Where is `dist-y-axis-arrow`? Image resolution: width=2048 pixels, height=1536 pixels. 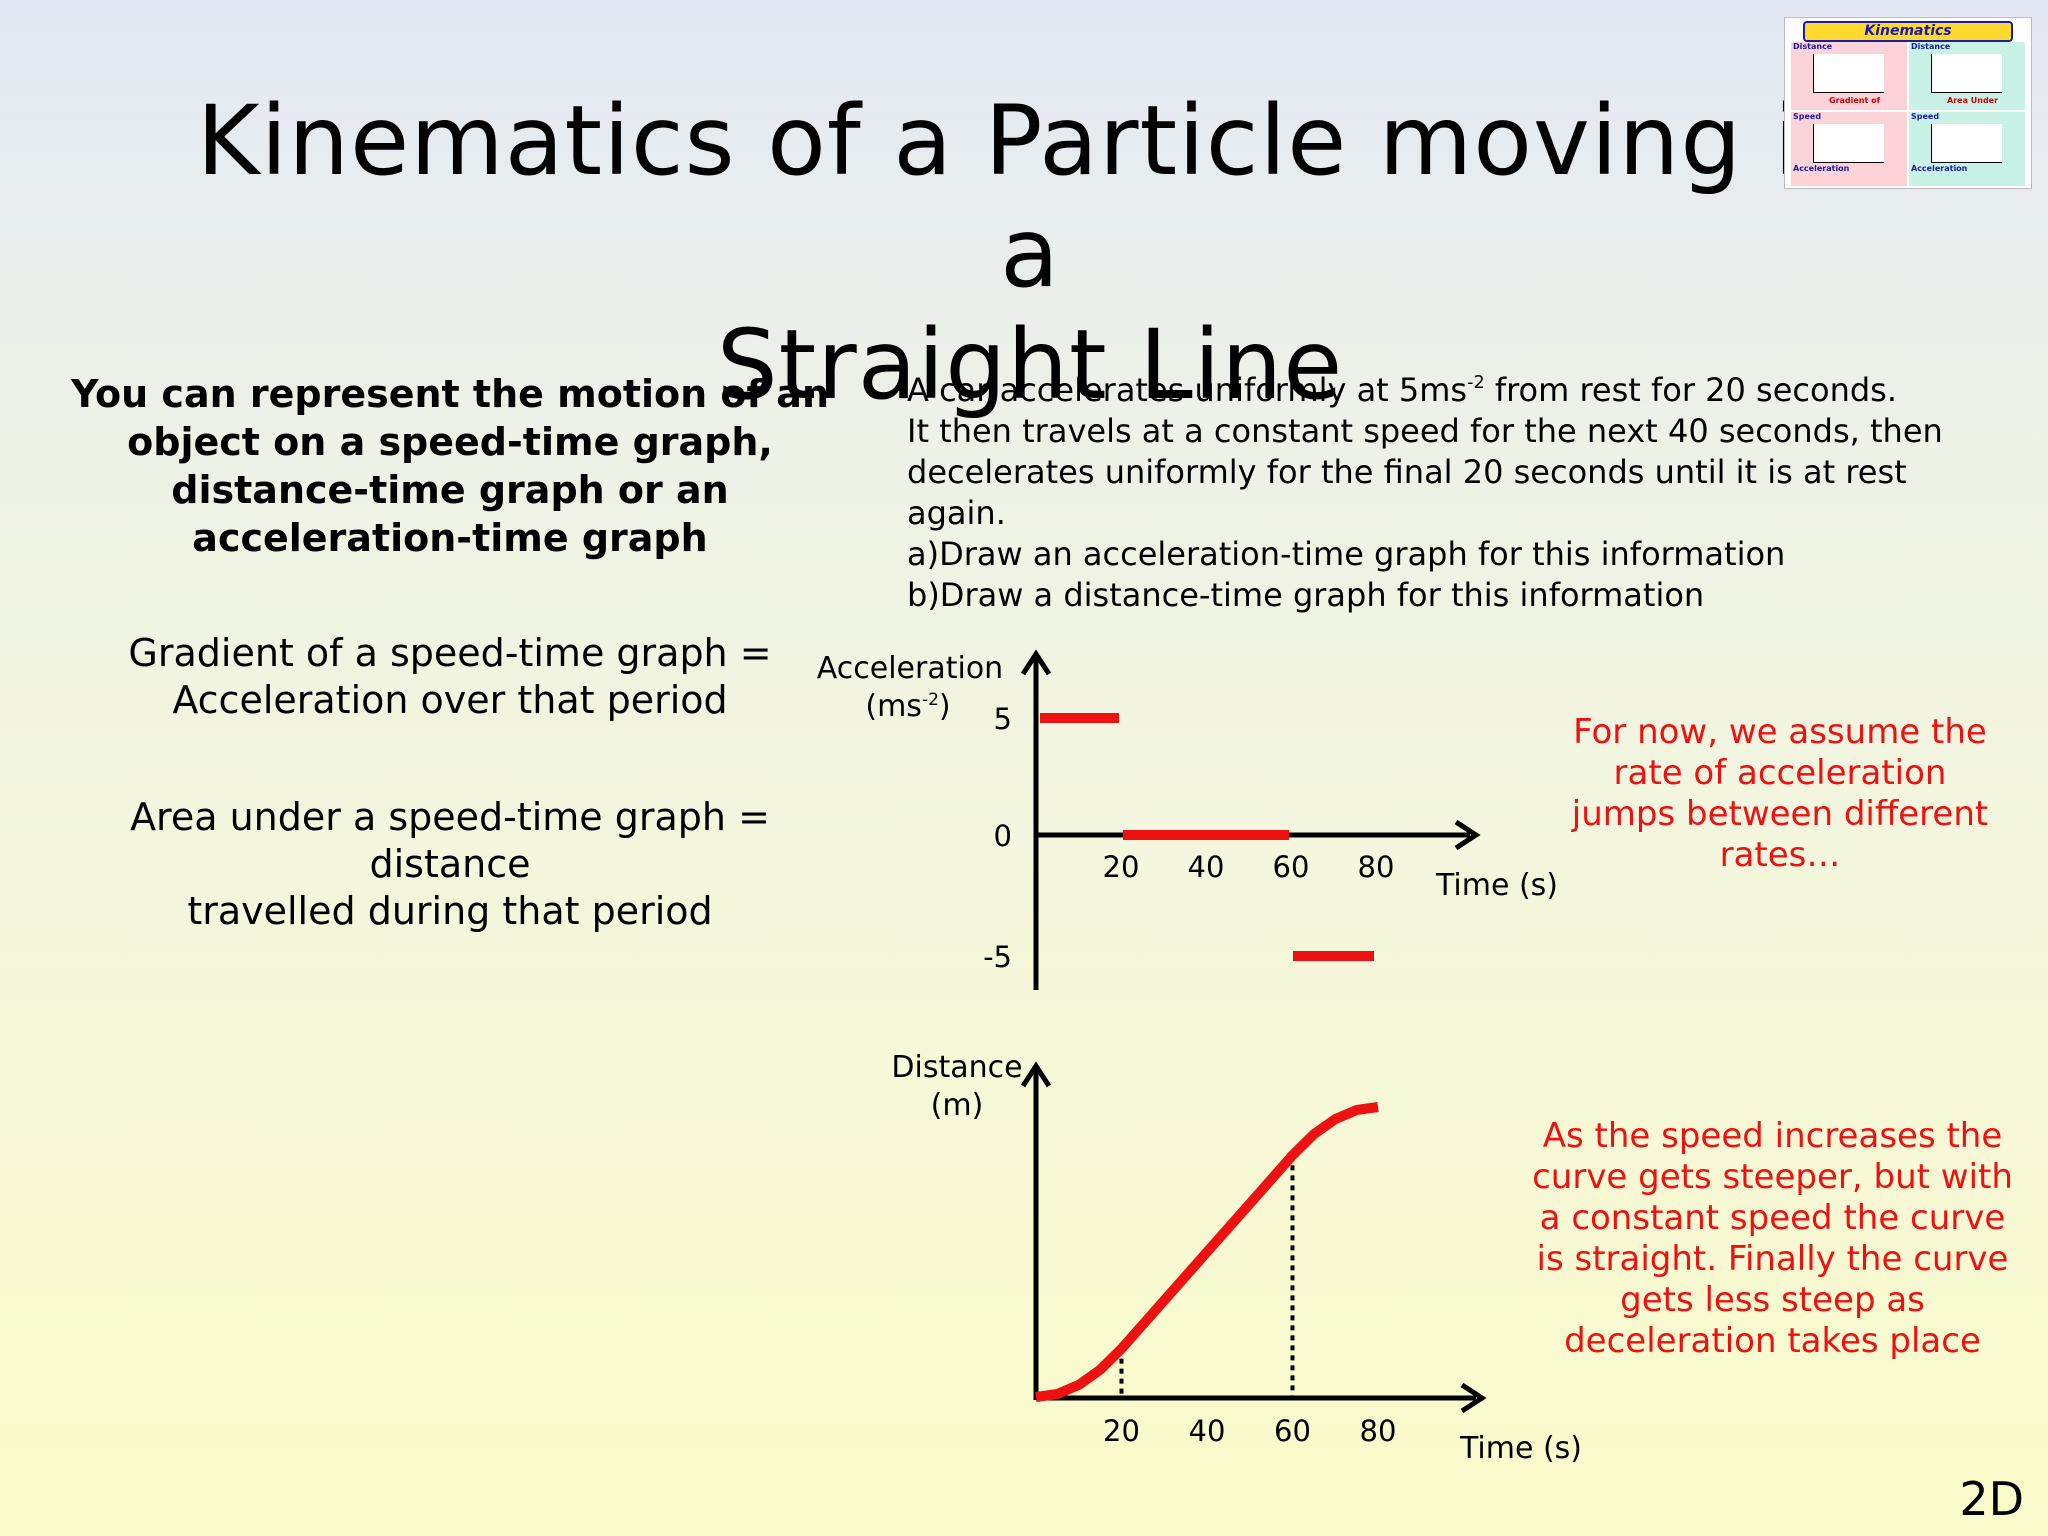 dist-y-axis-arrow is located at coordinates (1036, 1074).